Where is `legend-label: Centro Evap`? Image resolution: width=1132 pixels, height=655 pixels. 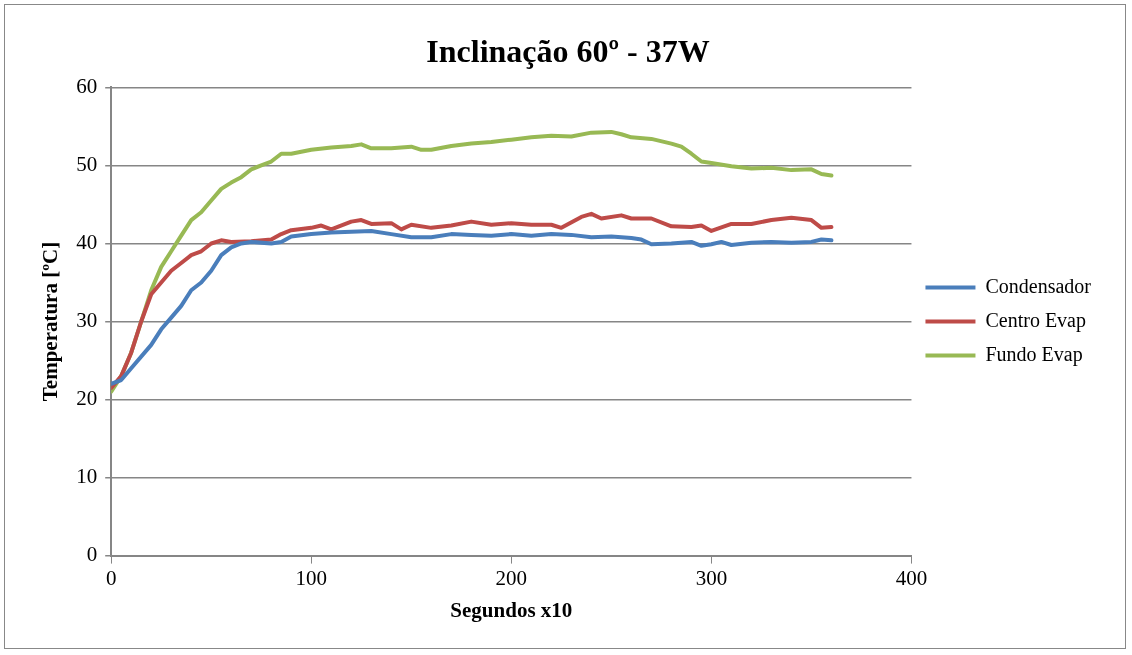
legend-label: Centro Evap is located at coordinates (1035, 320).